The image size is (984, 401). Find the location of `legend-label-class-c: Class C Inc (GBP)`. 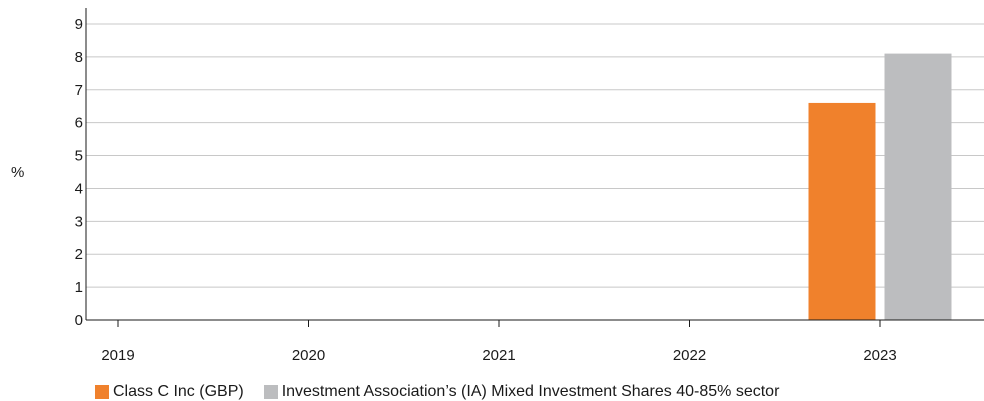

legend-label-class-c: Class C Inc (GBP) is located at coordinates (178, 391).